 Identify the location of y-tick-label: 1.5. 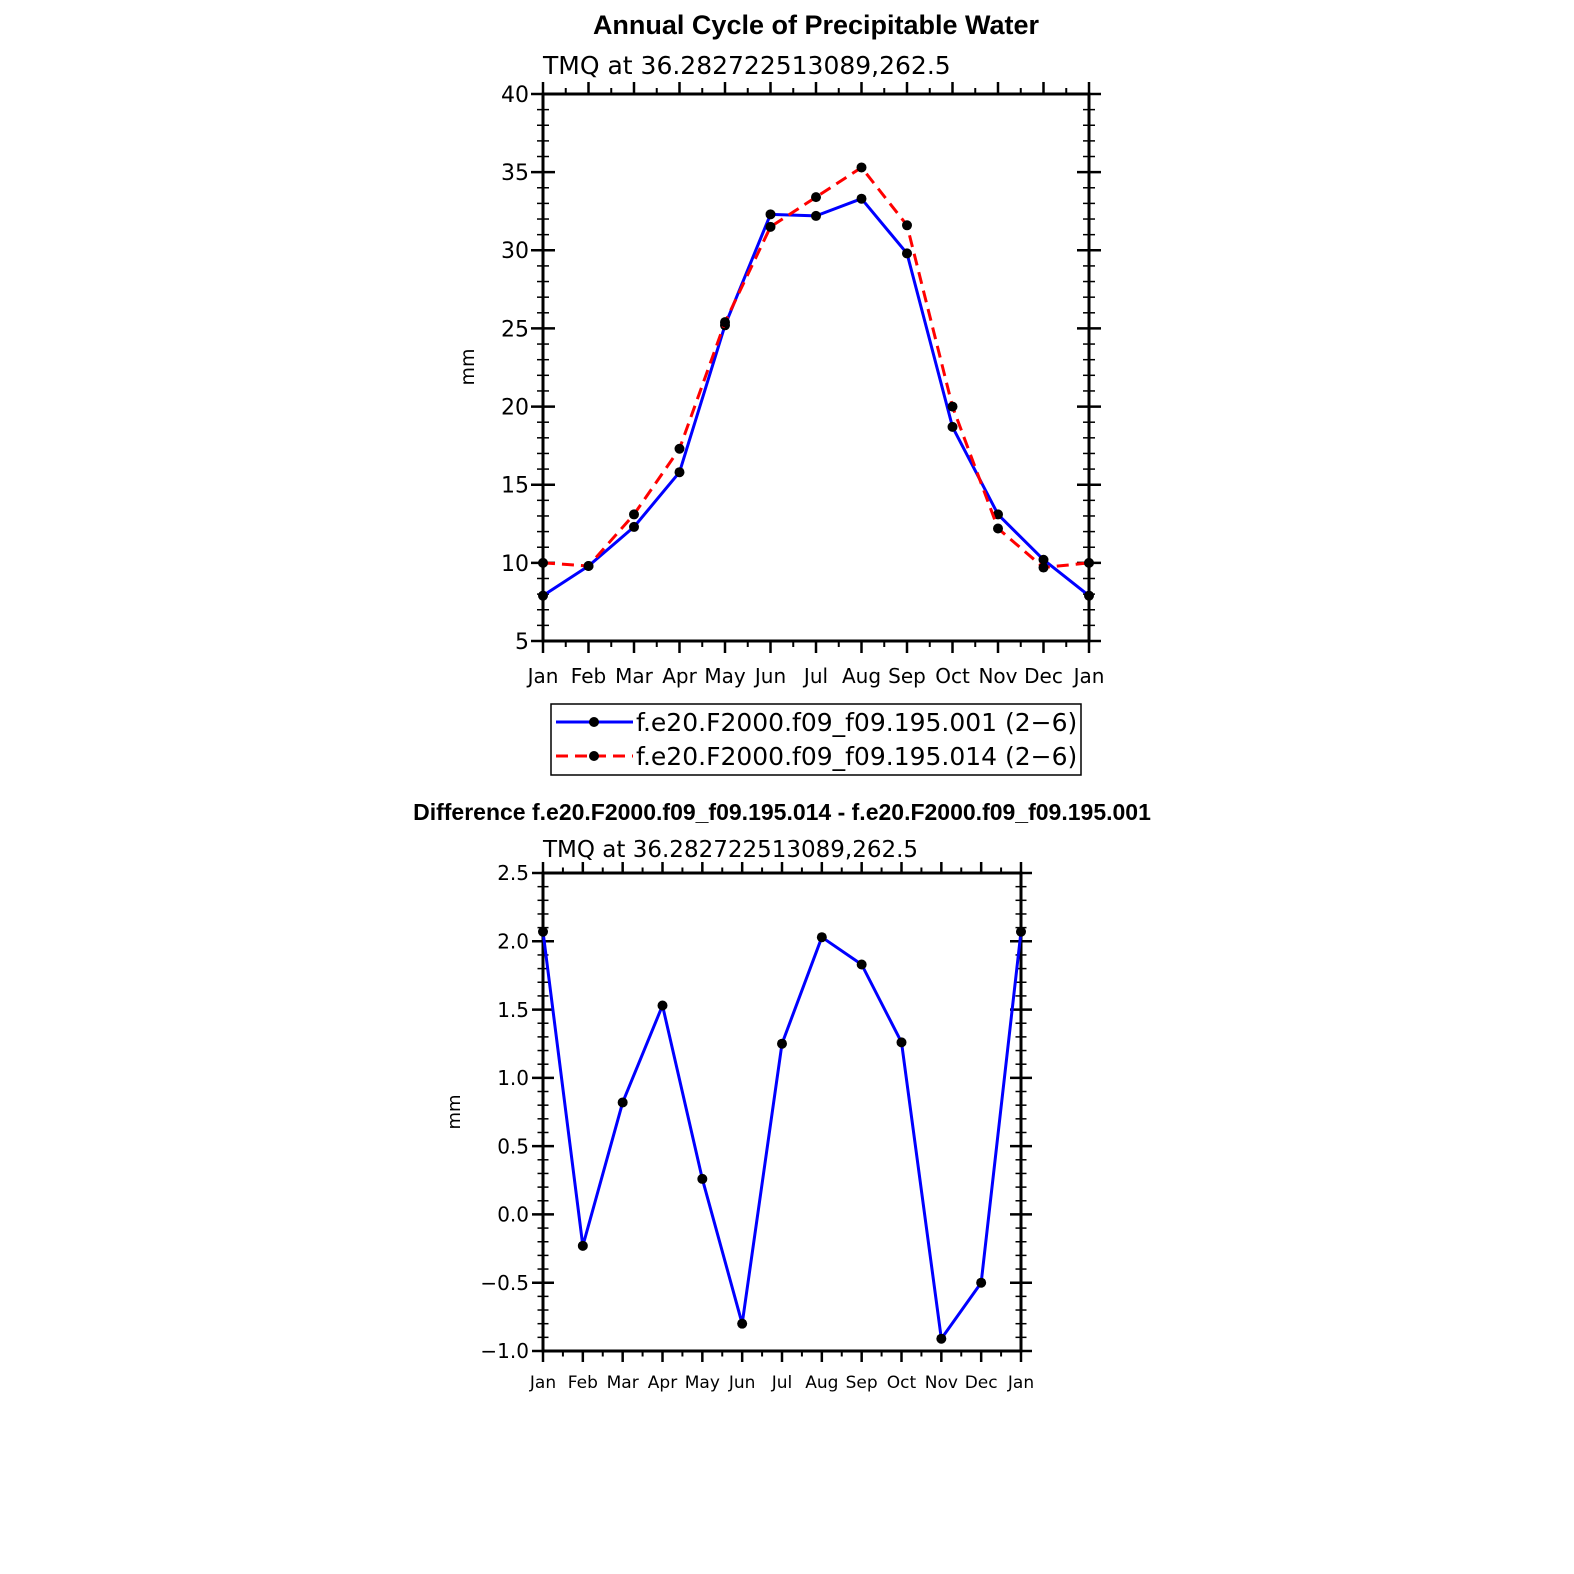
(513, 1010).